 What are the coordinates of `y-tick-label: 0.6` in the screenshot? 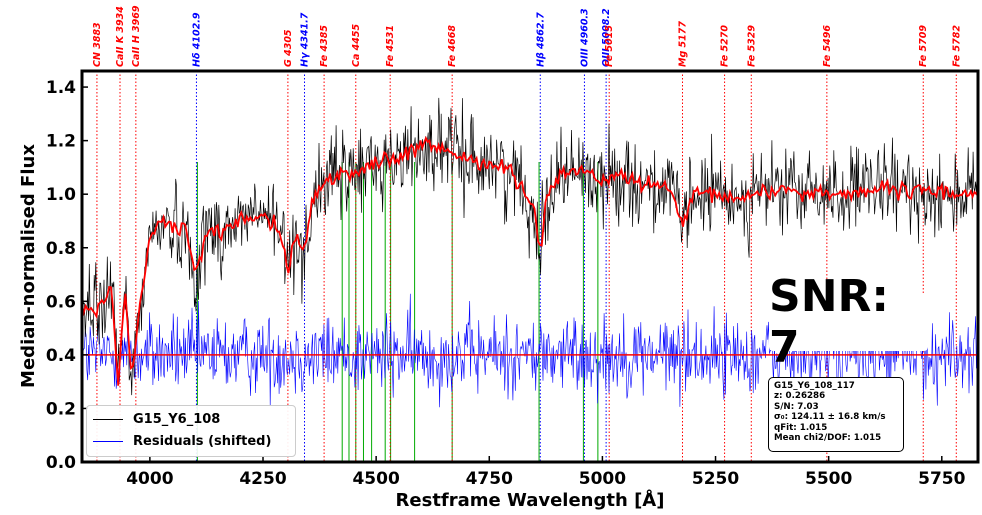 It's located at (61, 302).